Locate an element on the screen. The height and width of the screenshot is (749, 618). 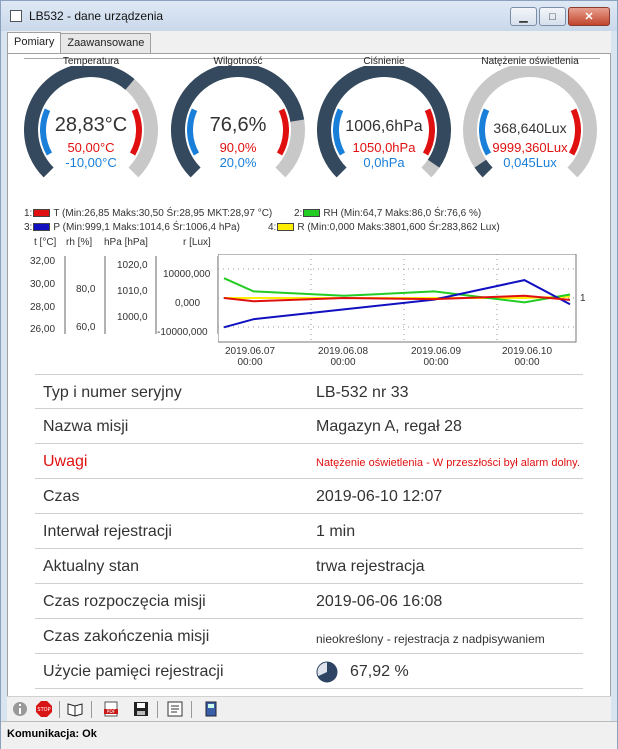
info-row-state: Aktualny stan trwa rejestracja is located at coordinates (309, 566).